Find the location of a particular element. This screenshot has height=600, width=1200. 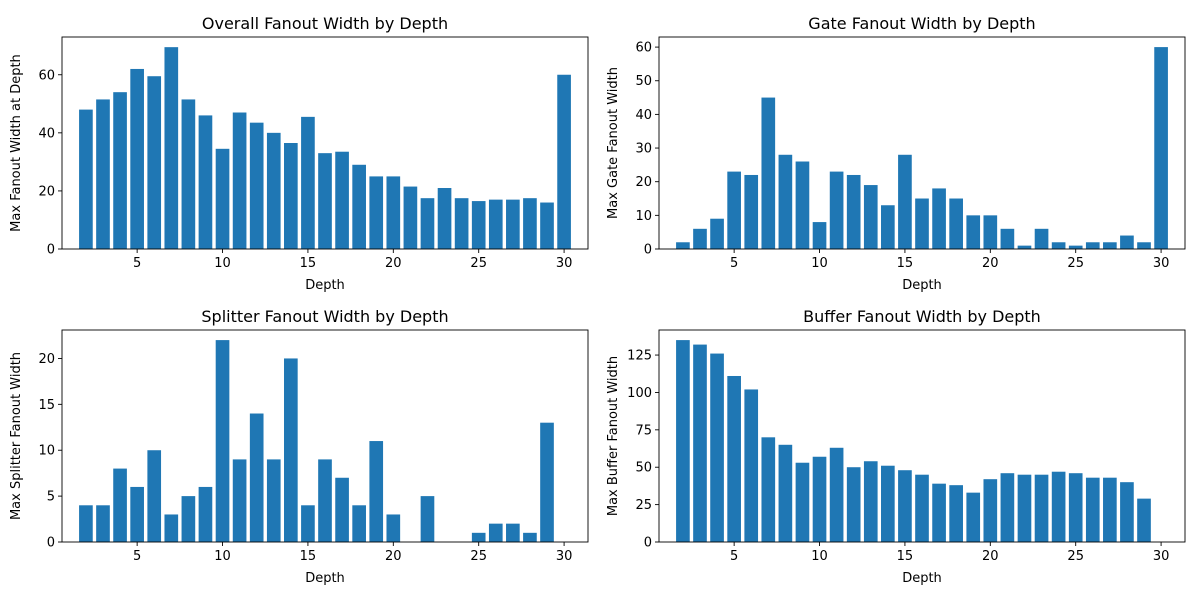

splitter-x-tick-label: 30 is located at coordinates (564, 556).